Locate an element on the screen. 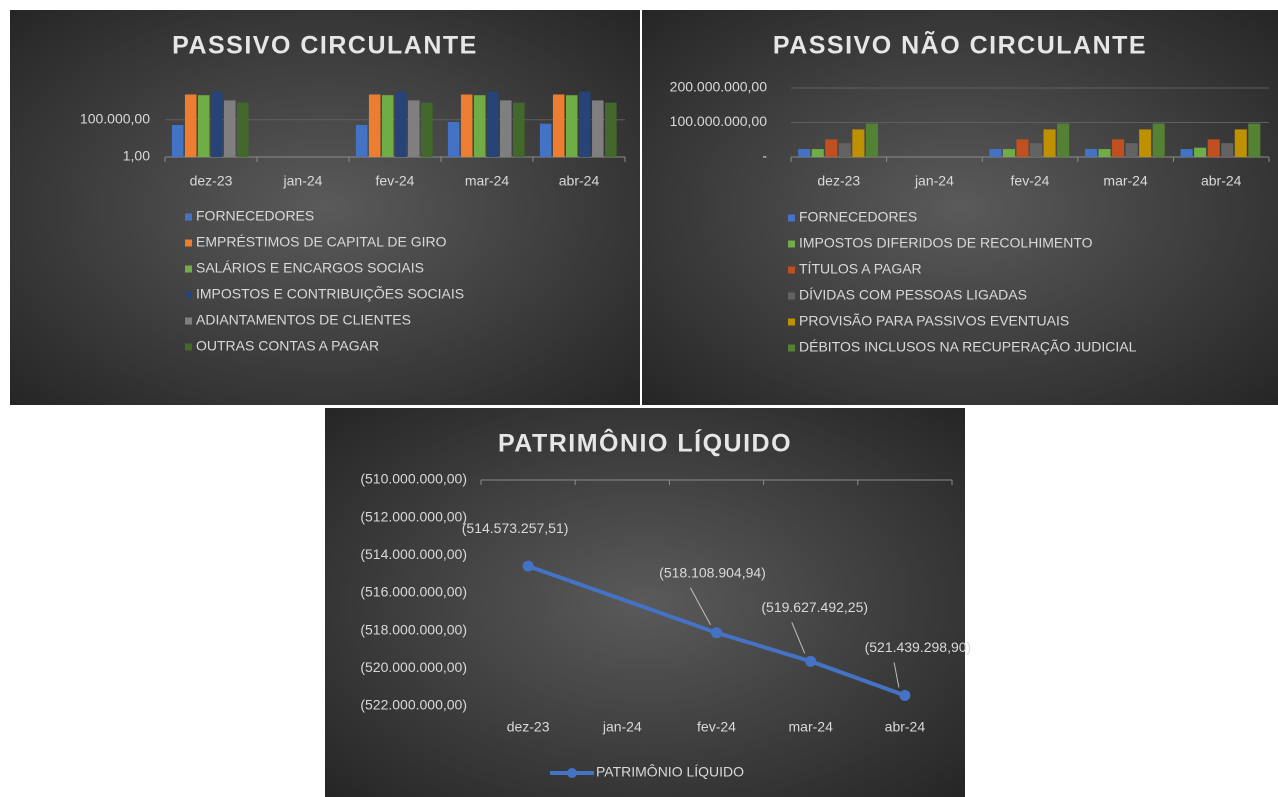 The image size is (1278, 797). y-tick-label: (516.000.000,00) is located at coordinates (413, 592).